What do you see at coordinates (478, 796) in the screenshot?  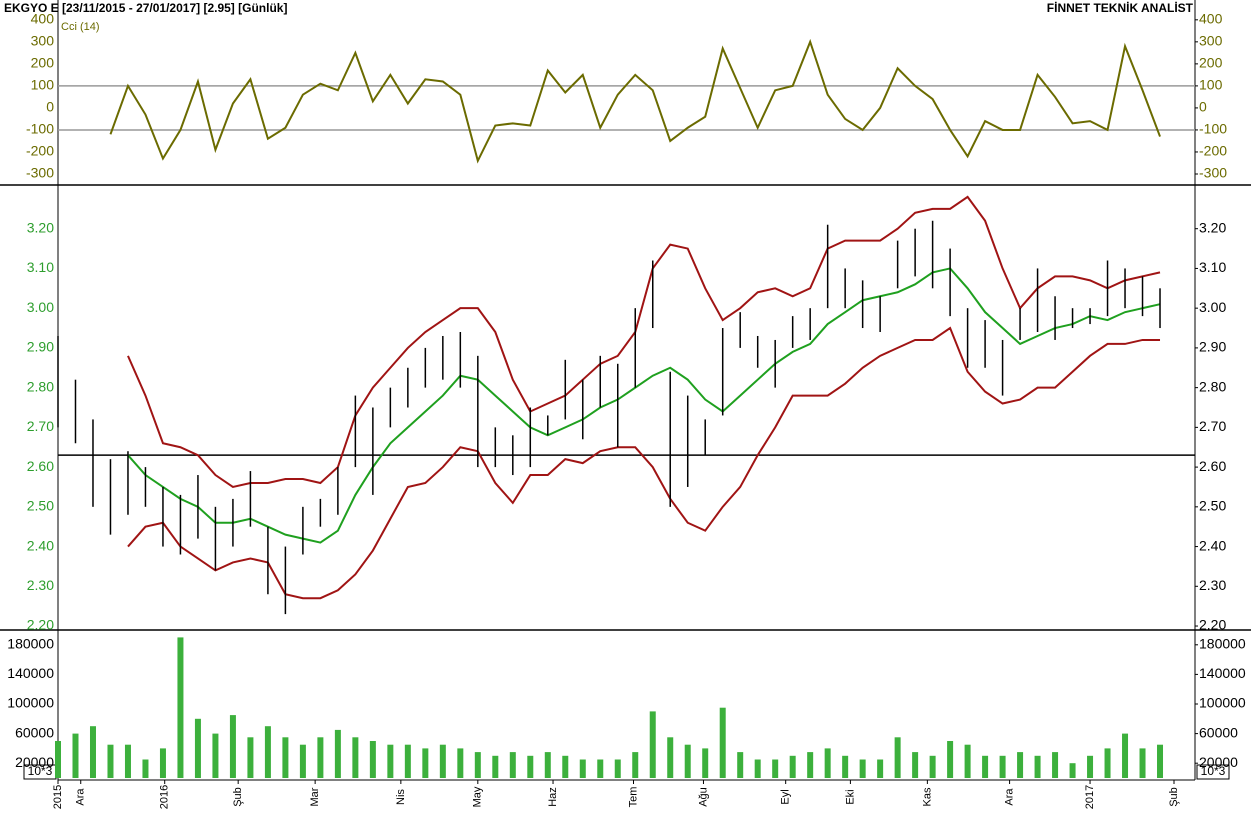 I see `x-tick-label: May` at bounding box center [478, 796].